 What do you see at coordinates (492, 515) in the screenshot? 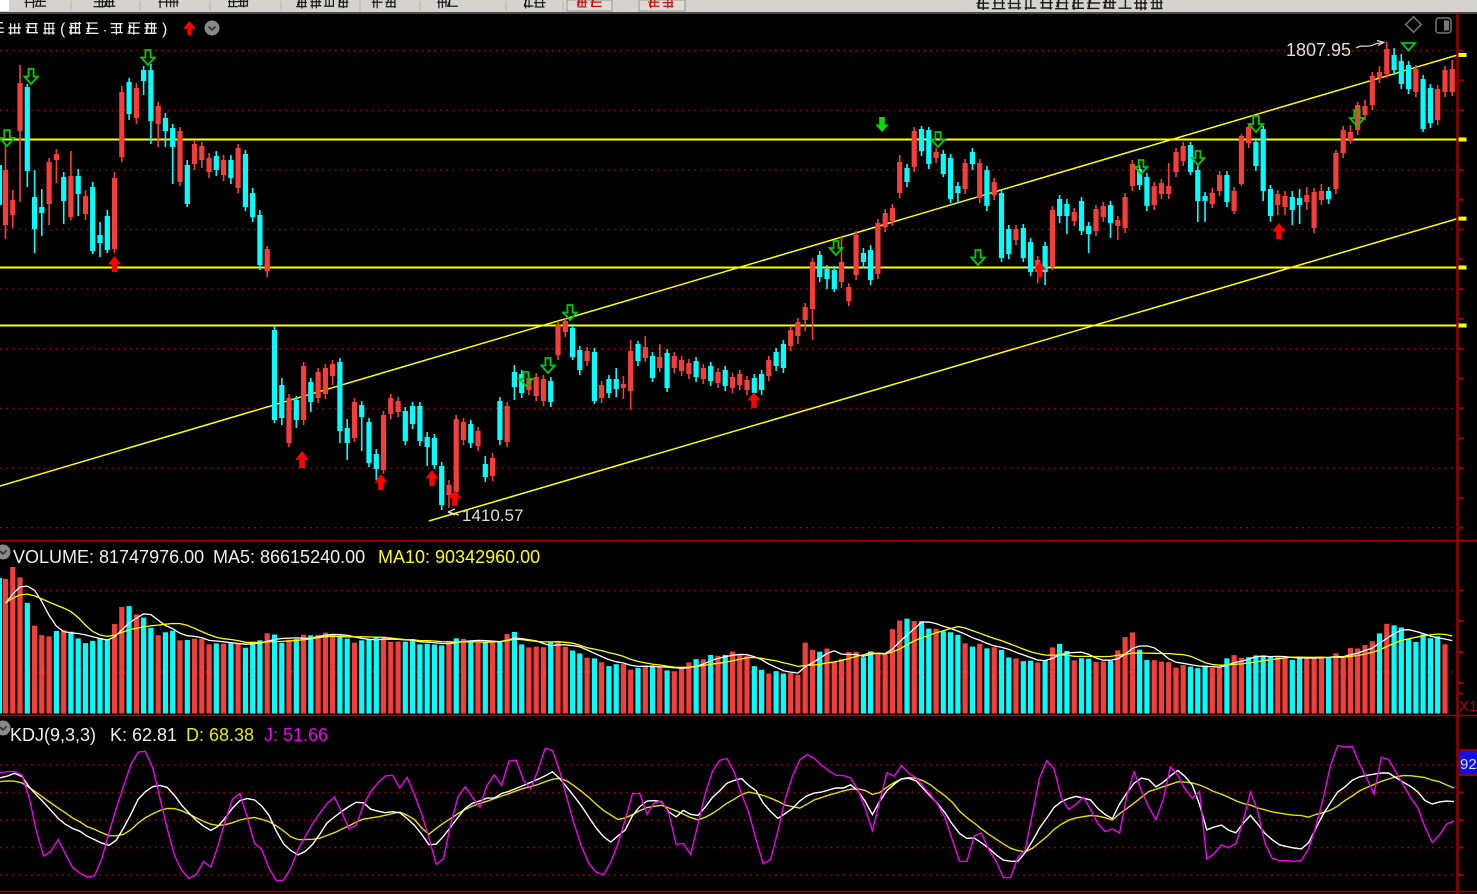
I see `svg-text: 1410.57` at bounding box center [492, 515].